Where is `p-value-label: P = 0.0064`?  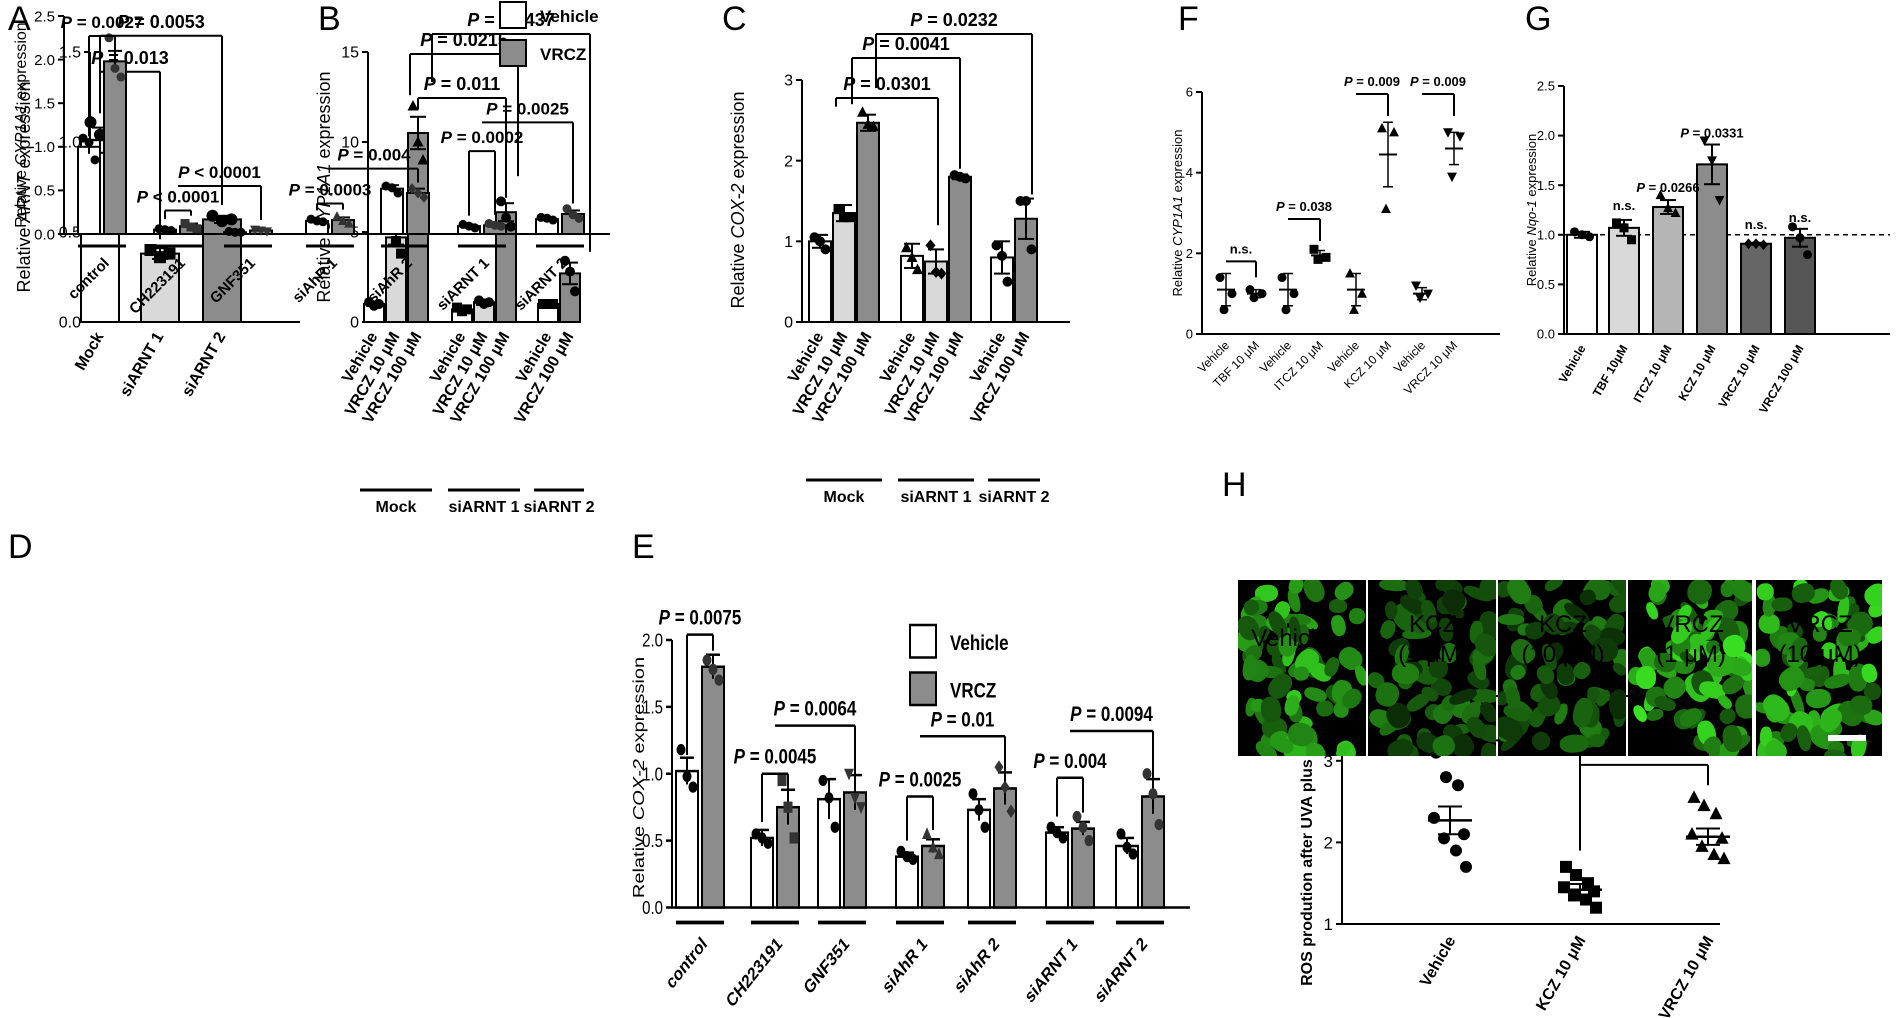
p-value-label: P = 0.0064 is located at coordinates (815, 709).